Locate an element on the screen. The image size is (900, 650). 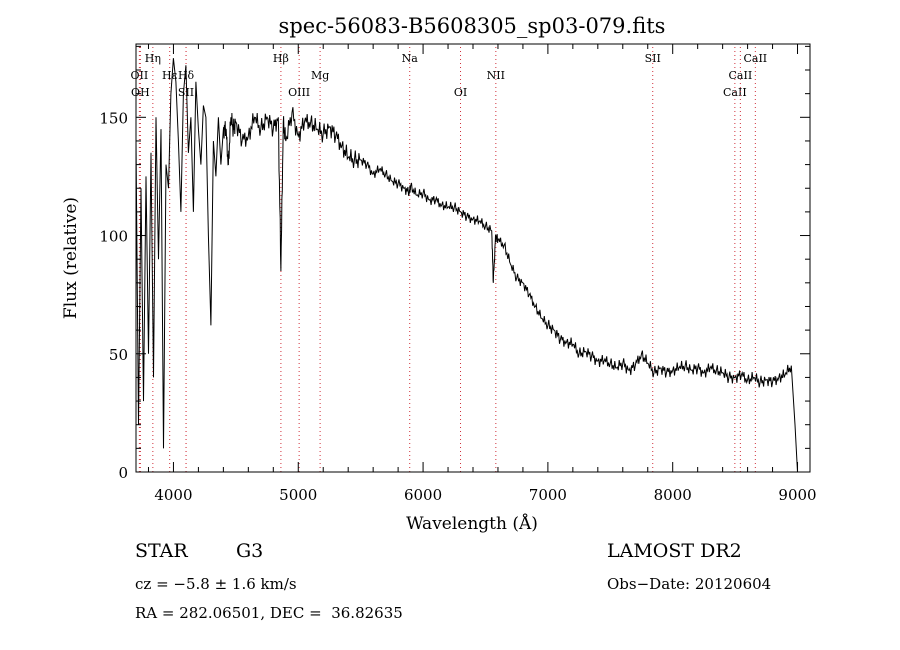
line-marker-label: Na is located at coordinates (410, 58).